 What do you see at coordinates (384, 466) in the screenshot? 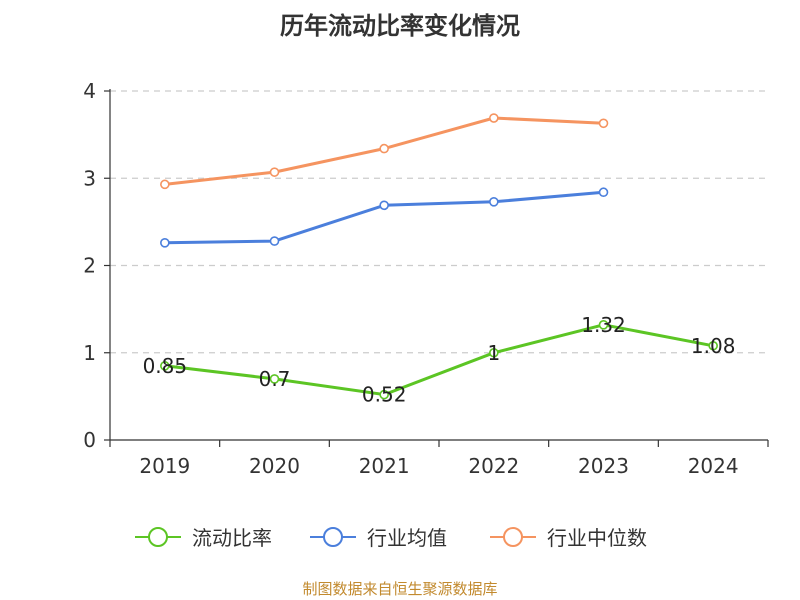
I see `x-tick-label: 2021` at bounding box center [384, 466].